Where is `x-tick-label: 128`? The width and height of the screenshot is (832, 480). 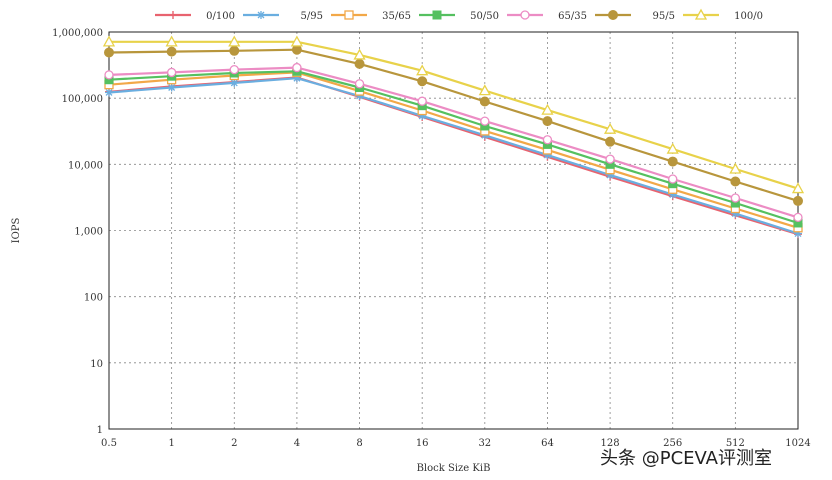
x-tick-label: 128 is located at coordinates (610, 443).